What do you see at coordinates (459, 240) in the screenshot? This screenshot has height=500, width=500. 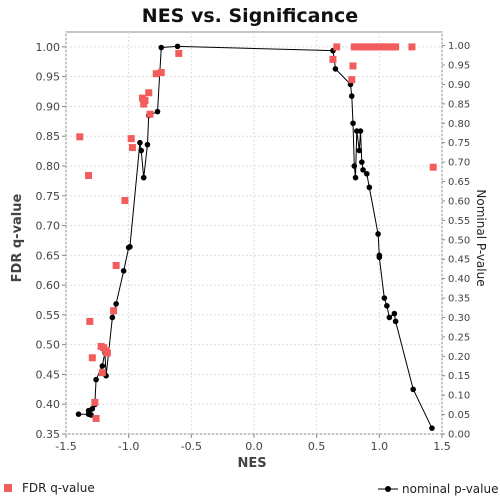 I see `y2-tick-label: 0.50` at bounding box center [459, 240].